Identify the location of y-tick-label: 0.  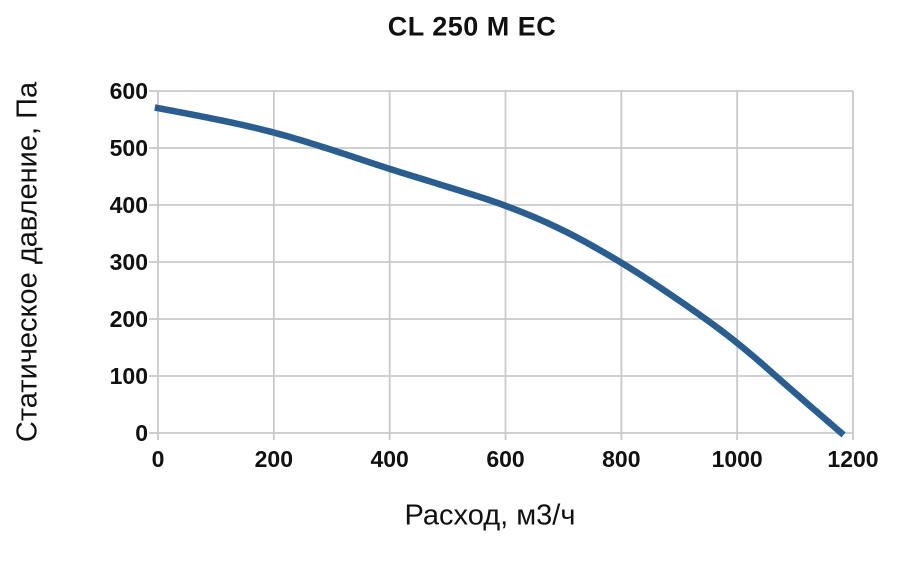
(141, 433).